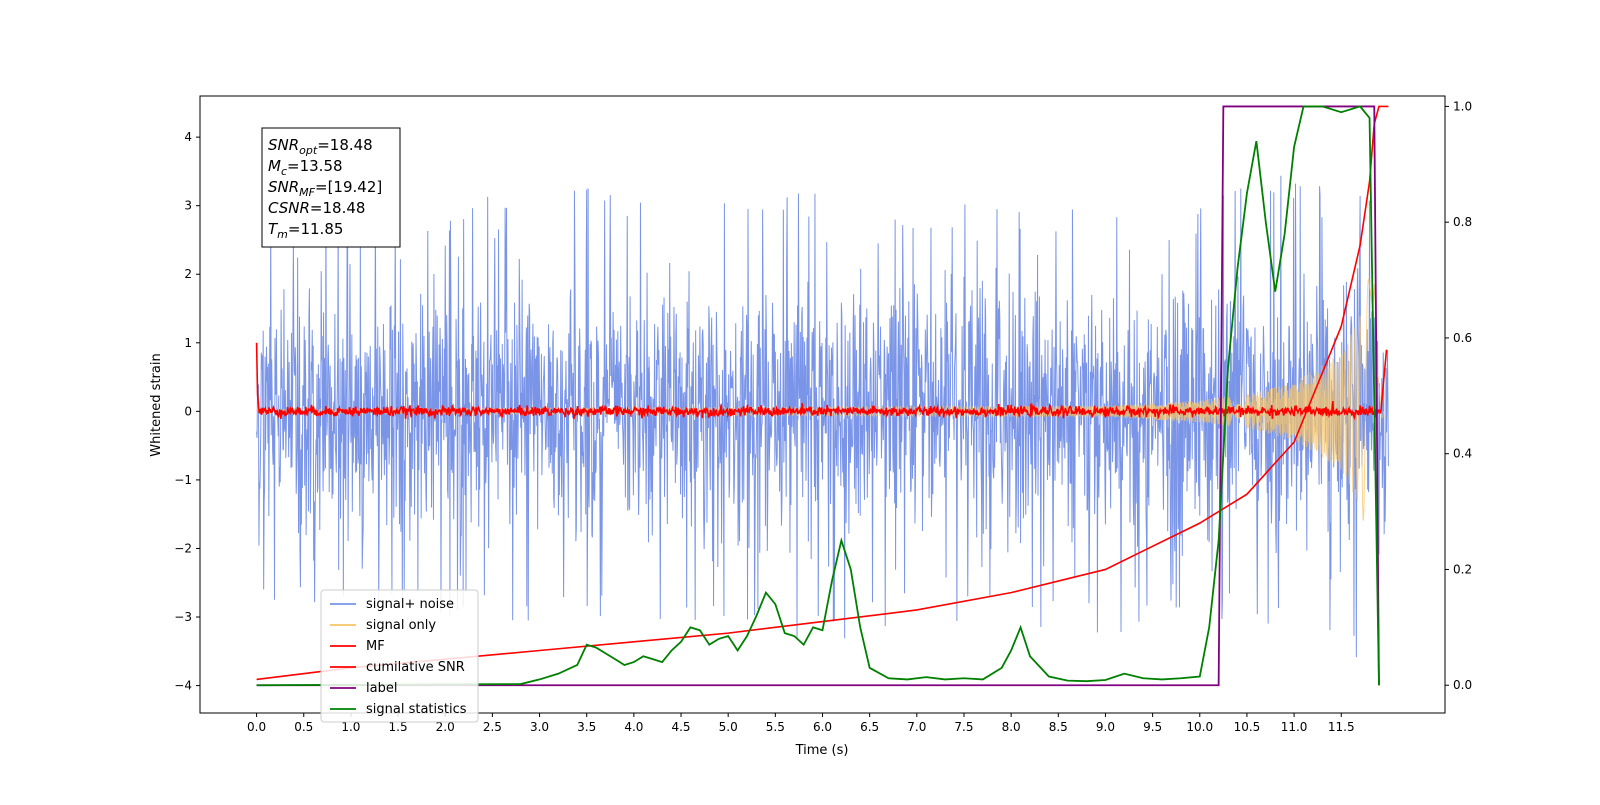 This screenshot has height=805, width=1600. I want to click on x-tick-label: 8.5, so click(1058, 727).